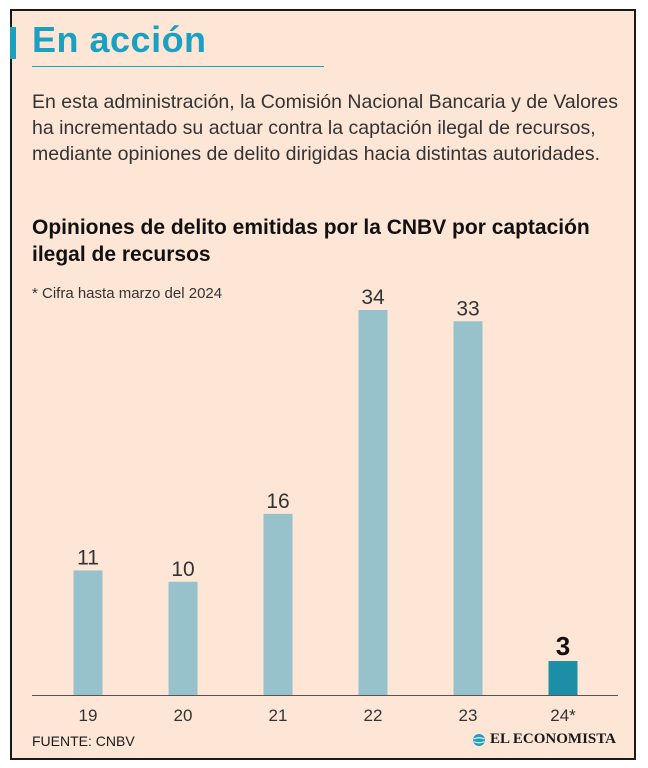 Image resolution: width=648 pixels, height=768 pixels. Describe the element at coordinates (563, 646) in the screenshot. I see `data-label: 3` at that location.